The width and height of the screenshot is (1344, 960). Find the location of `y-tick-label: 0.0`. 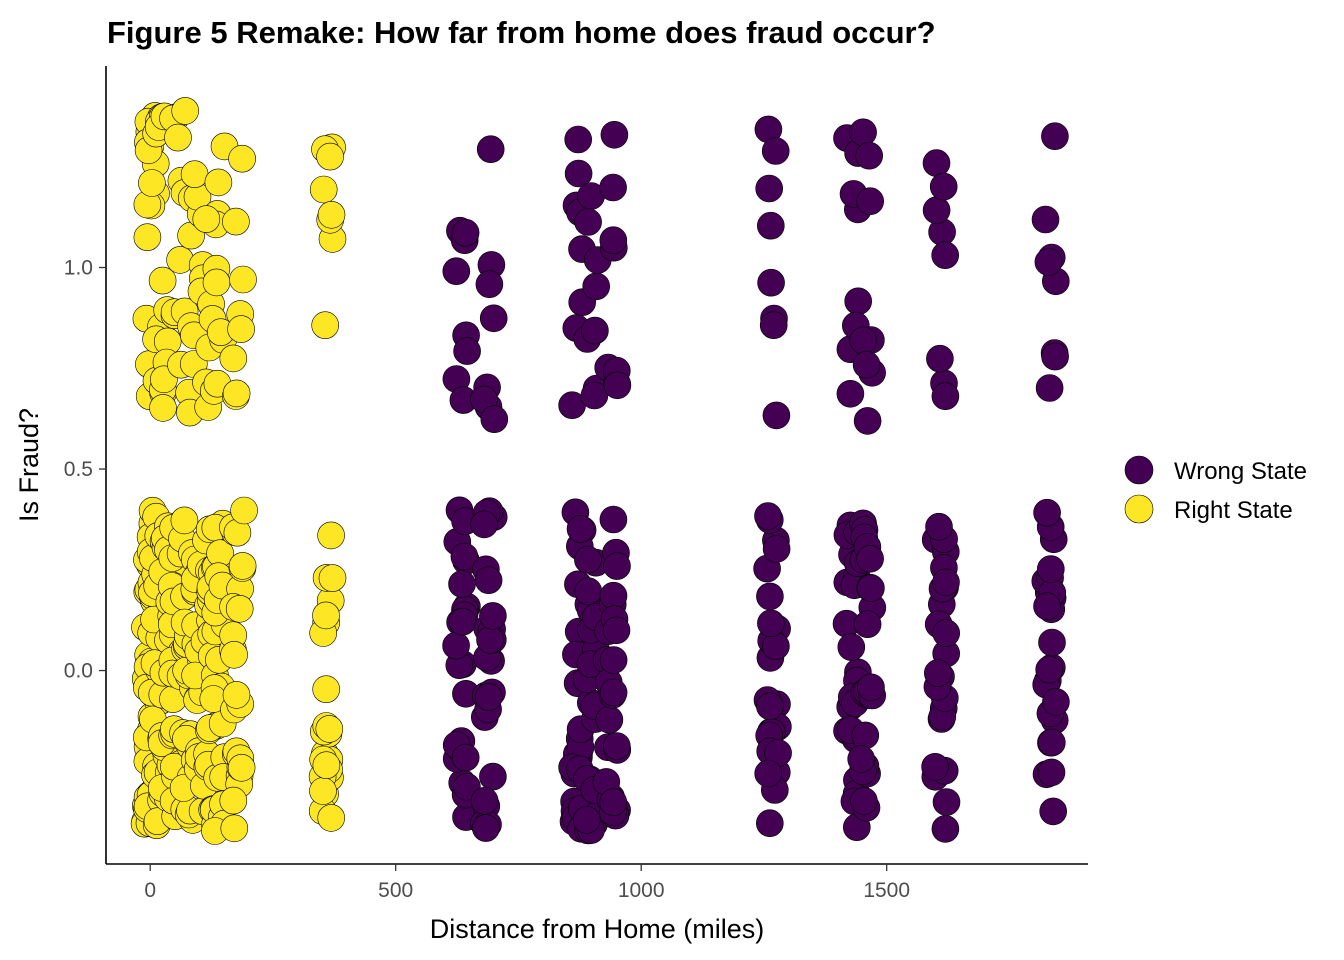

y-tick-label: 0.0 is located at coordinates (78, 671).